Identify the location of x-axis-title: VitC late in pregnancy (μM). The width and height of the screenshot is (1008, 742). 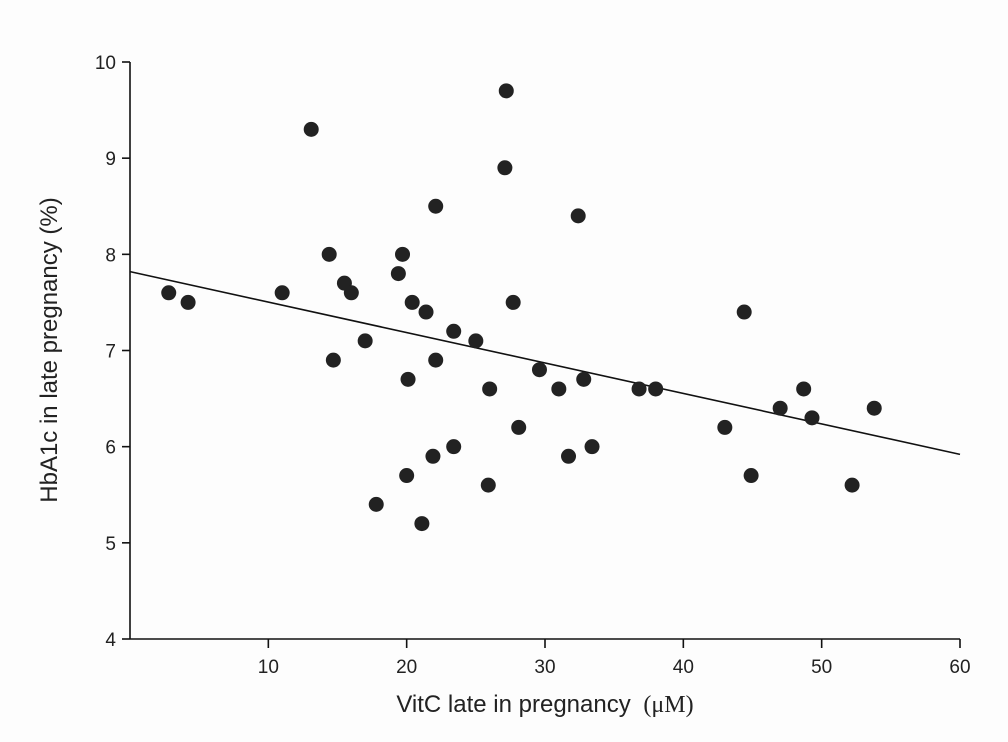
(544, 704).